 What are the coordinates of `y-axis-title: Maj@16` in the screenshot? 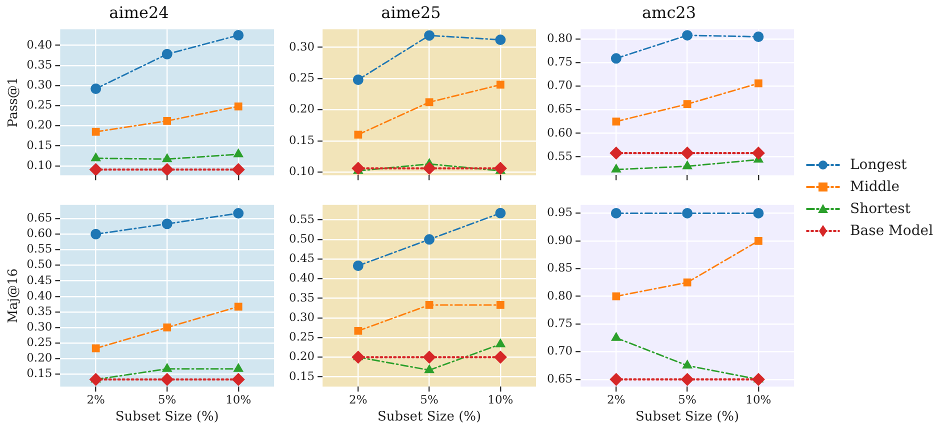 It's located at (14, 296).